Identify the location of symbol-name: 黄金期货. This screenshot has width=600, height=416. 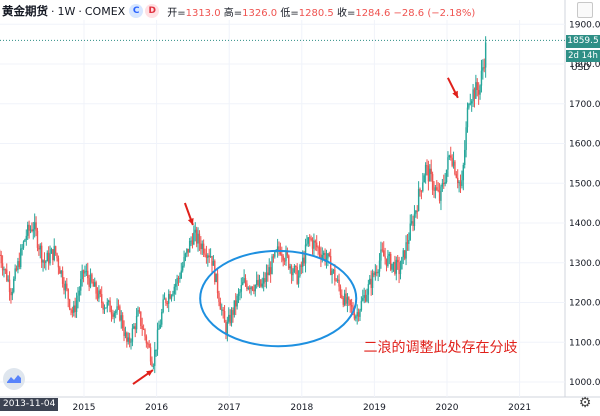
(25, 11).